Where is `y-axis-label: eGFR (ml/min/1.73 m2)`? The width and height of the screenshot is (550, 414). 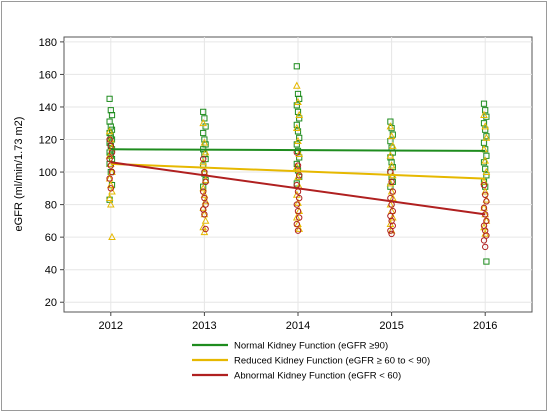
y-axis-label: eGFR (ml/min/1.73 m2) is located at coordinates (19, 174).